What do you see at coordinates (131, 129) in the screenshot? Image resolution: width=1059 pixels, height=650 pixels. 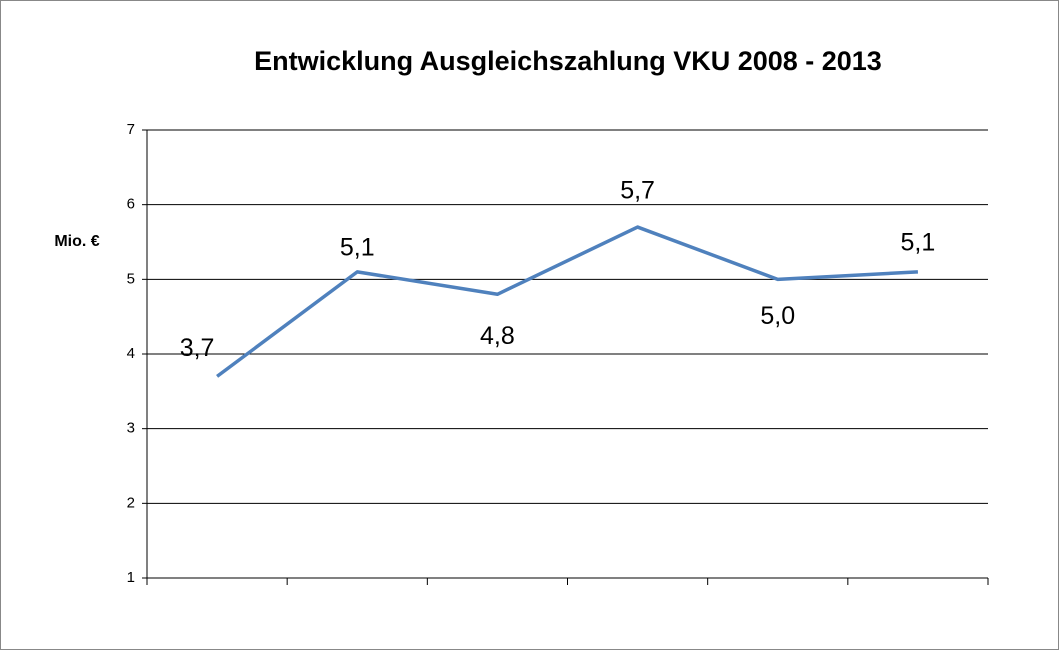 I see `y-tick-label: 7` at bounding box center [131, 129].